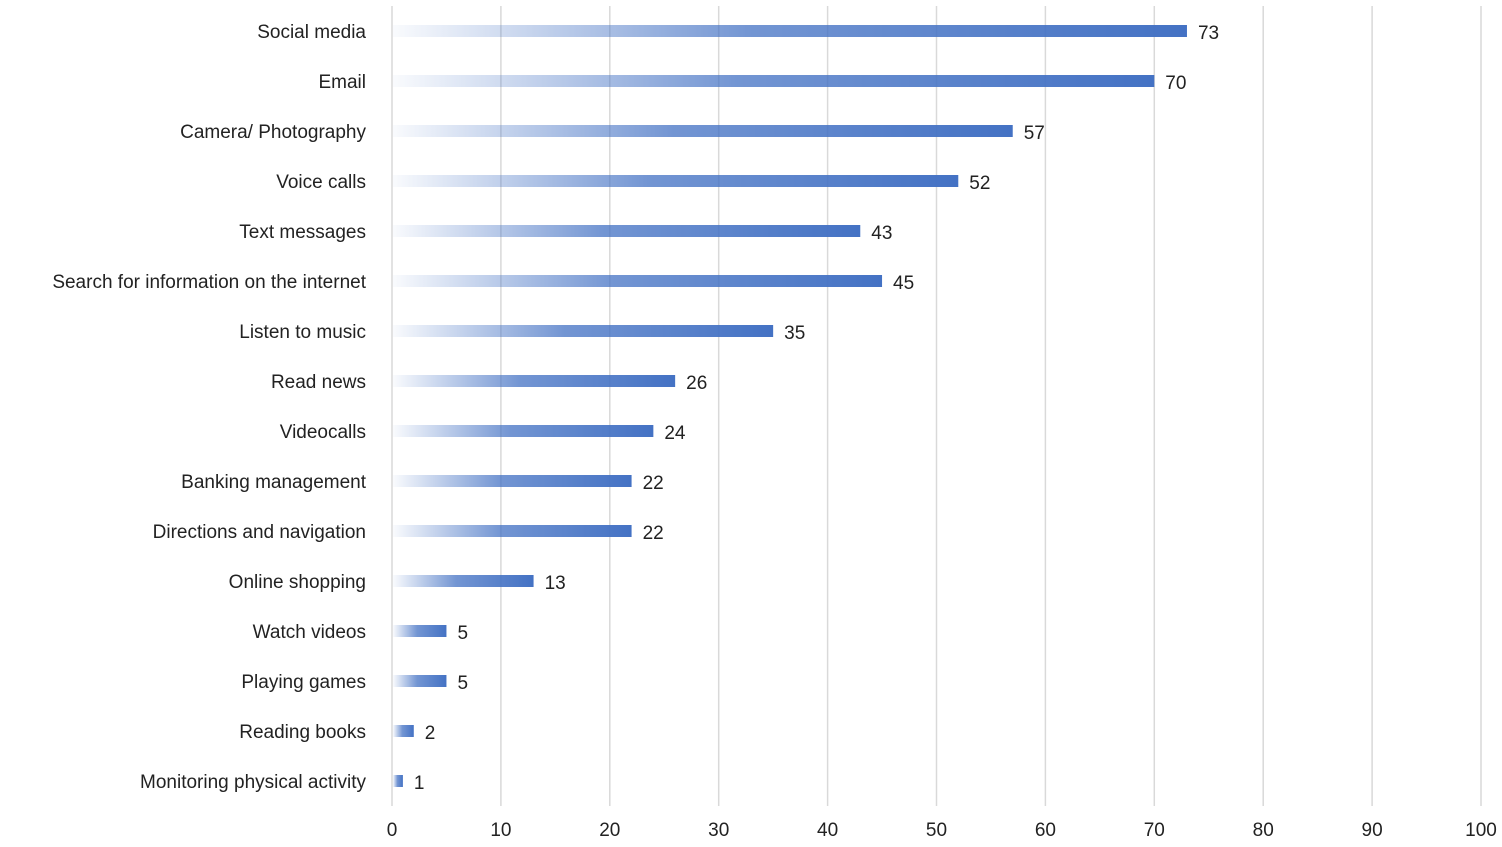 The image size is (1502, 847). What do you see at coordinates (609, 830) in the screenshot?
I see `x-tick-label: 20` at bounding box center [609, 830].